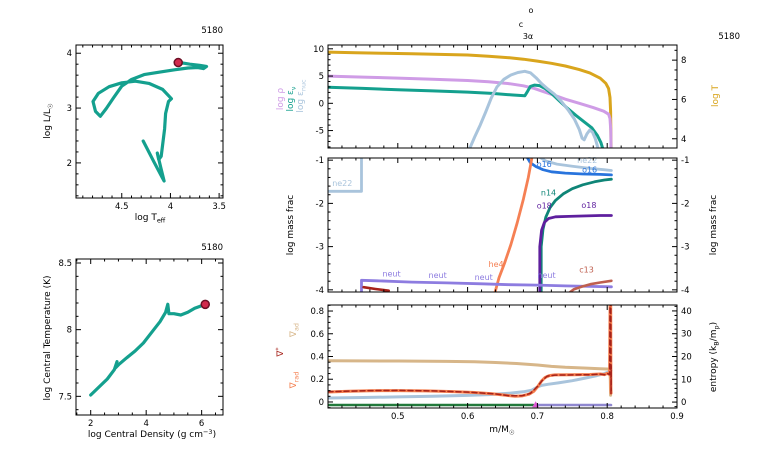 The height and width of the screenshot is (460, 766). Describe the element at coordinates (69, 109) in the screenshot. I see `y-tick-label: 3` at that location.